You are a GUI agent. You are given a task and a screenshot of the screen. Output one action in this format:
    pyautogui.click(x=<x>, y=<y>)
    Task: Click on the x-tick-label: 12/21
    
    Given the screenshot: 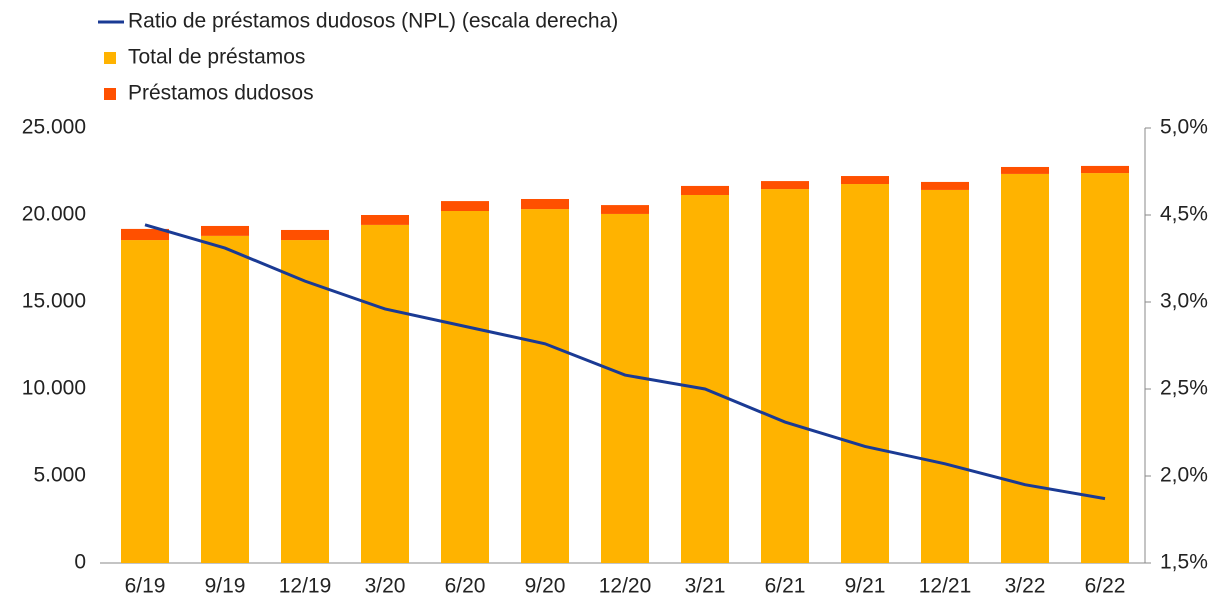 What is the action you would take?
    pyautogui.click(x=945, y=586)
    